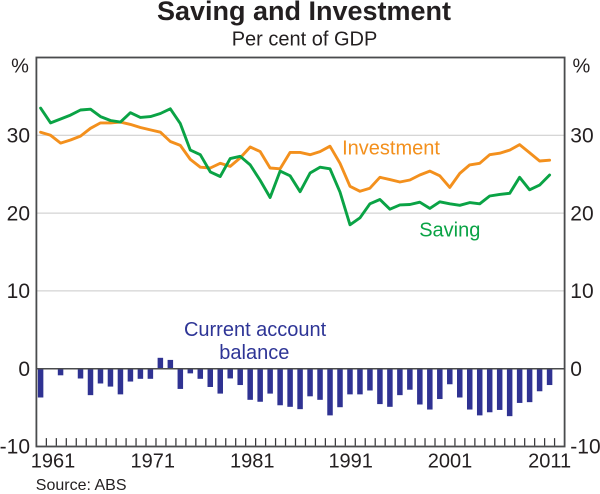 The image size is (600, 494). What do you see at coordinates (449, 231) in the screenshot?
I see `svg-text: Saving` at bounding box center [449, 231].